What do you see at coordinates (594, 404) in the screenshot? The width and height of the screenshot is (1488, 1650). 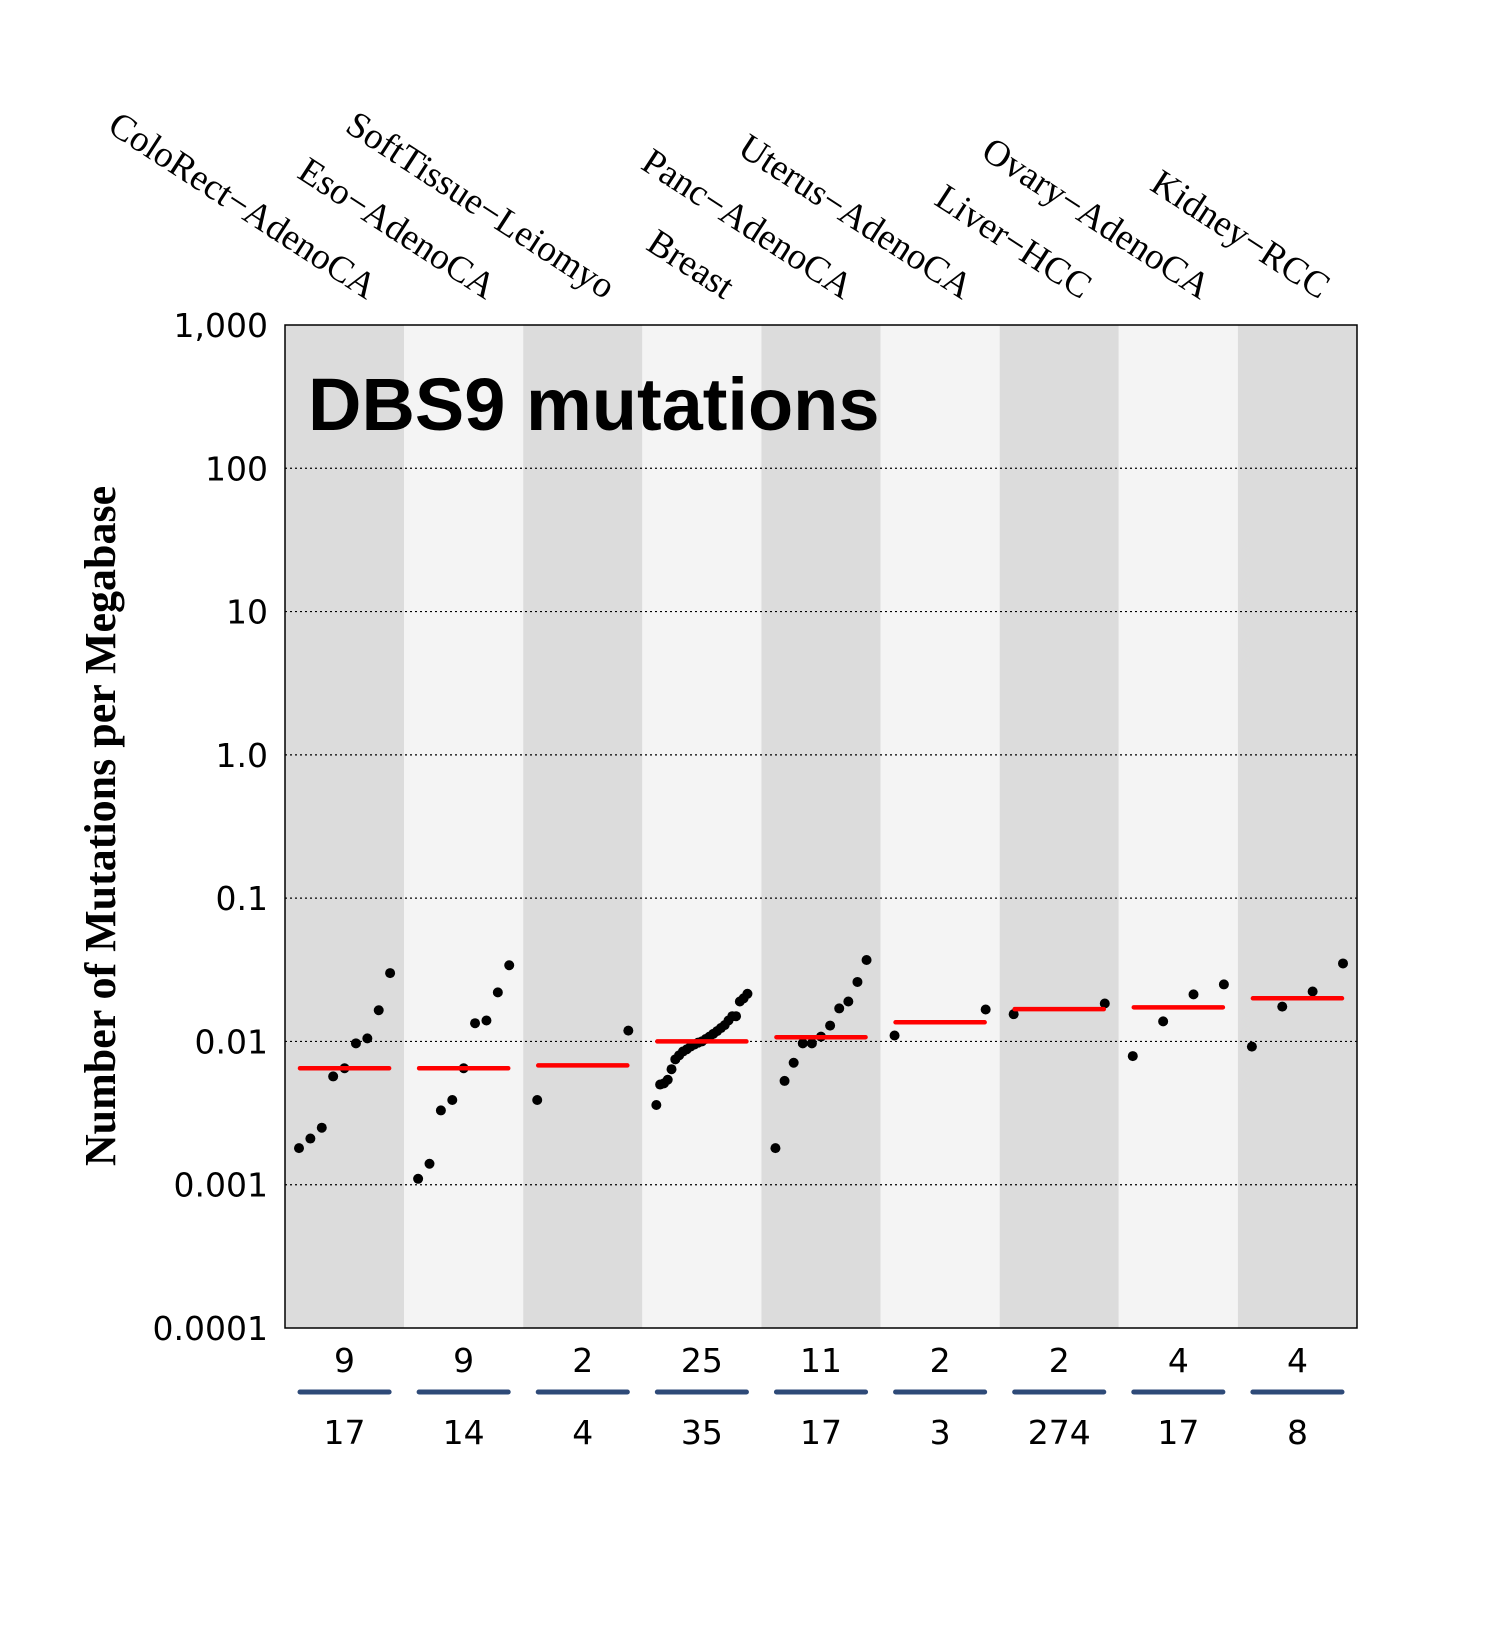 I see `chart-title: DBS9 mutations` at bounding box center [594, 404].